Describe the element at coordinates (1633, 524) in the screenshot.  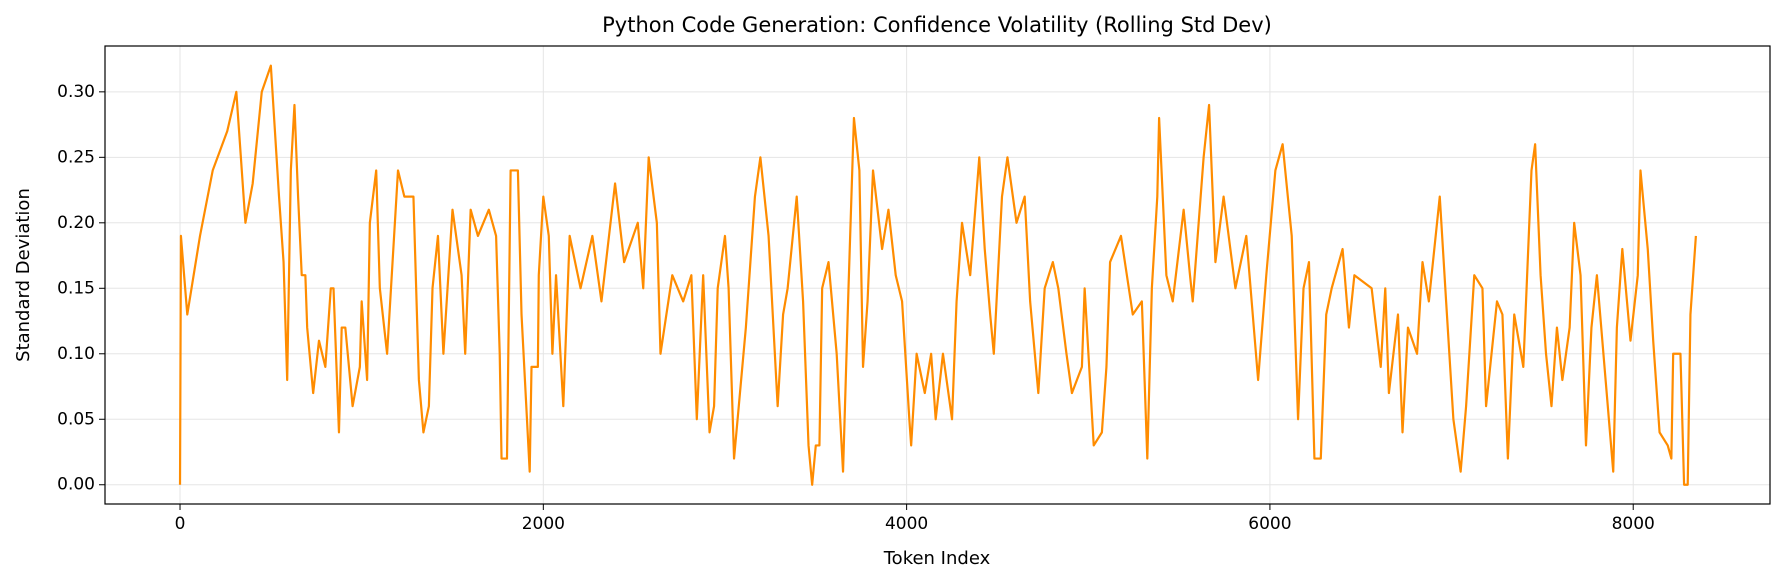
I see `x-tick-label: 8000` at that location.